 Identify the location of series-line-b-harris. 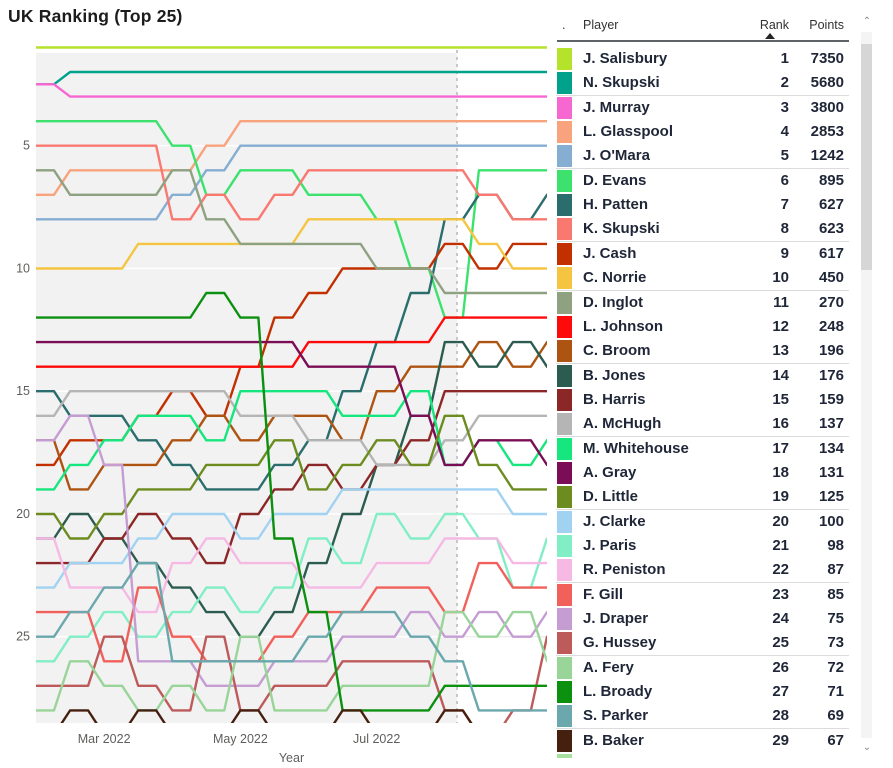
(291, 477).